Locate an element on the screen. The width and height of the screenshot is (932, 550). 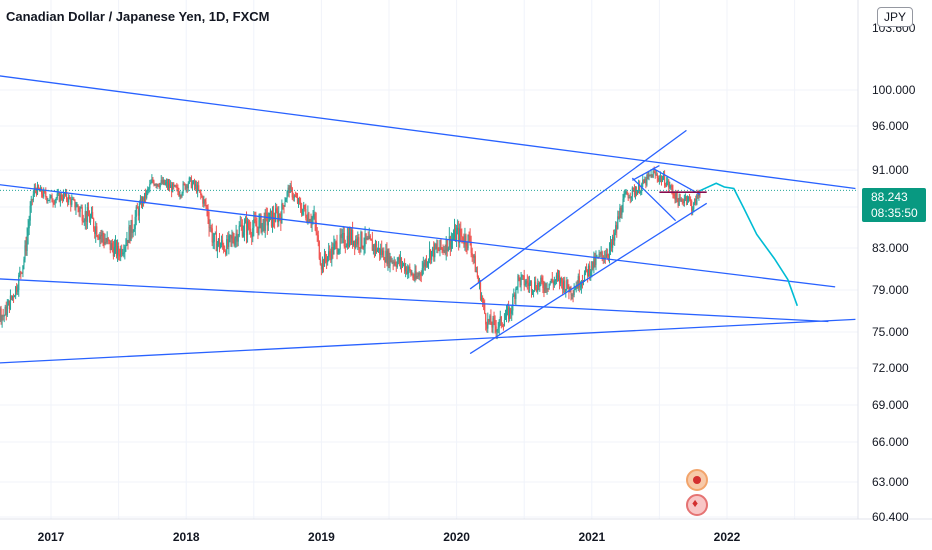
canada-flag-icon is located at coordinates (697, 505).